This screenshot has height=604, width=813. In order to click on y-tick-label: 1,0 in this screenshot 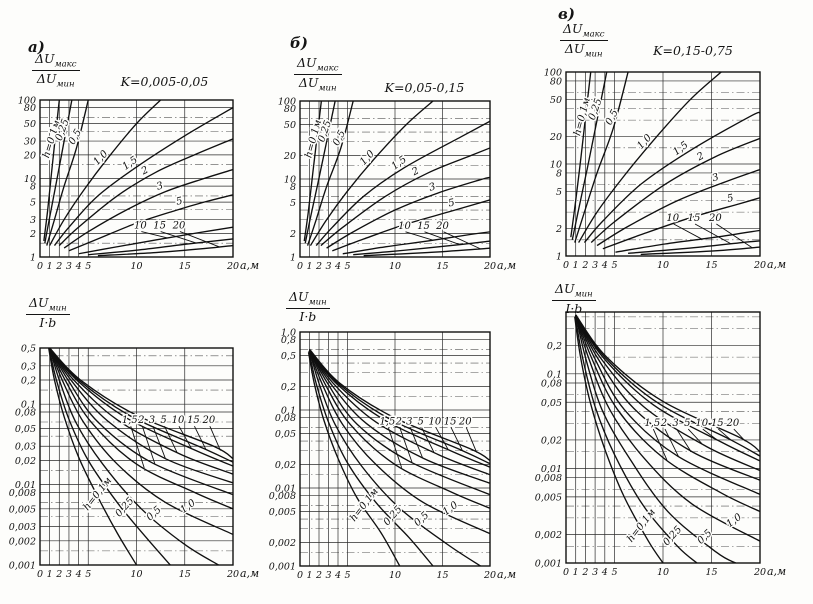, I will do `click(288, 333)`.